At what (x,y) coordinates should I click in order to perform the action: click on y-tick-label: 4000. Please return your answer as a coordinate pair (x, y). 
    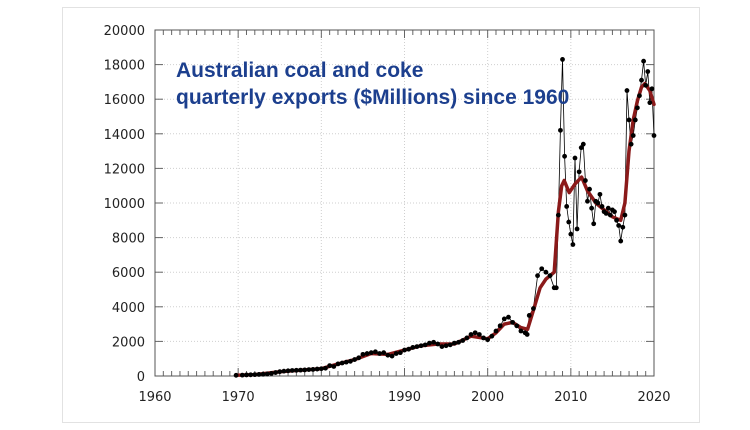
    Looking at the image, I should click on (128, 308).